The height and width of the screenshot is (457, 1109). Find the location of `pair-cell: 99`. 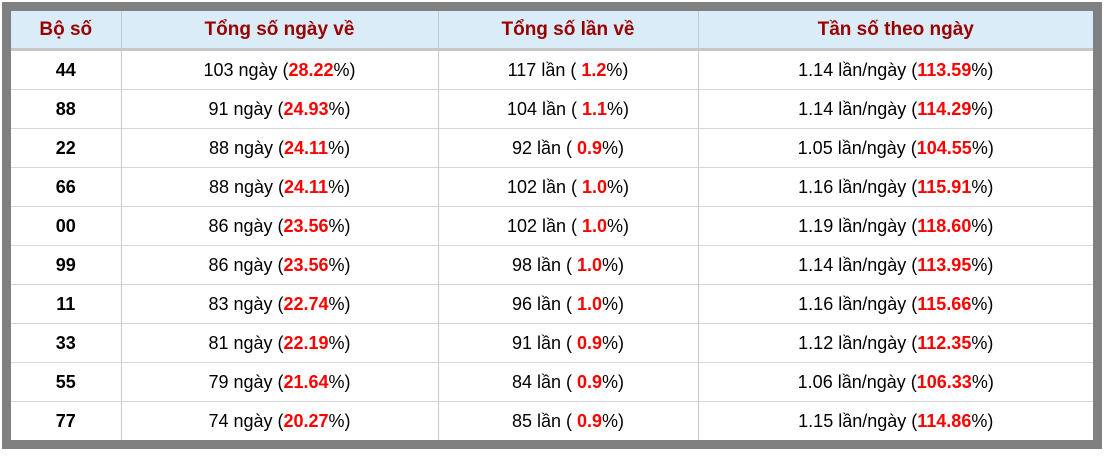

pair-cell: 99 is located at coordinates (66, 265).